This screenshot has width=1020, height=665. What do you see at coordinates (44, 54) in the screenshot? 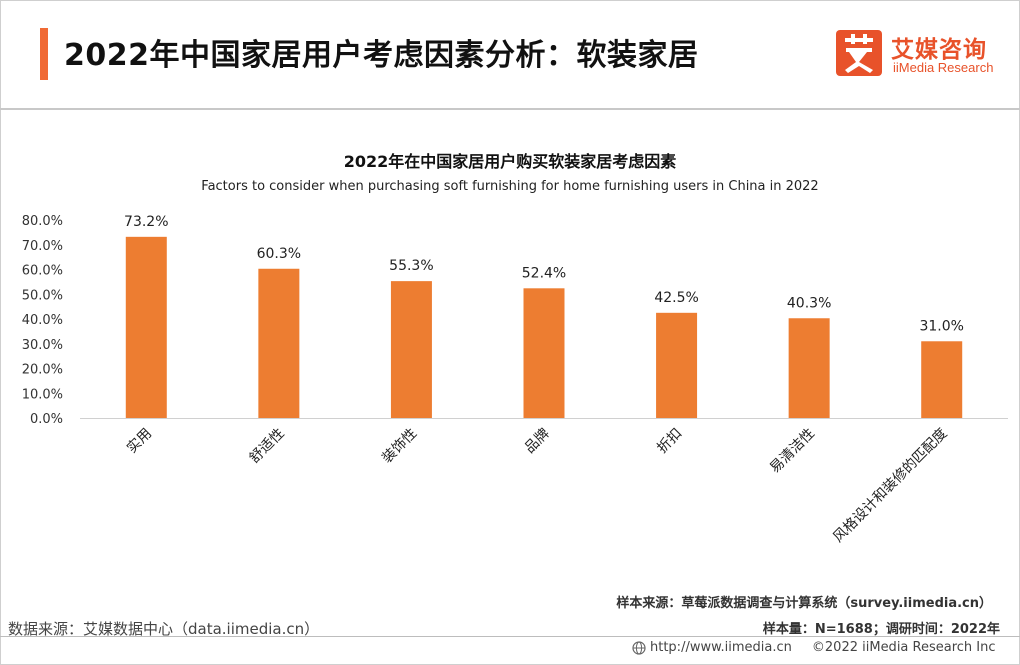
I see `title-accent-bar` at bounding box center [44, 54].